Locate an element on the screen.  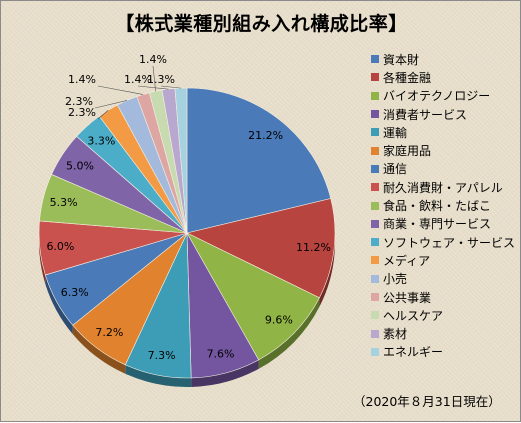
slice-label-15: 1.4% is located at coordinates (138, 79).